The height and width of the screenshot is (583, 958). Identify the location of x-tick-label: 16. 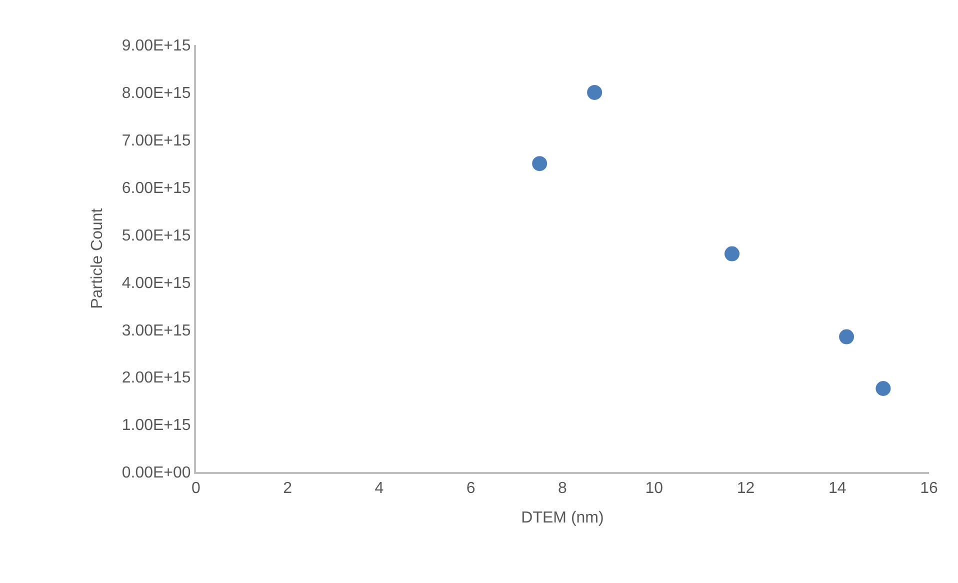
(929, 489).